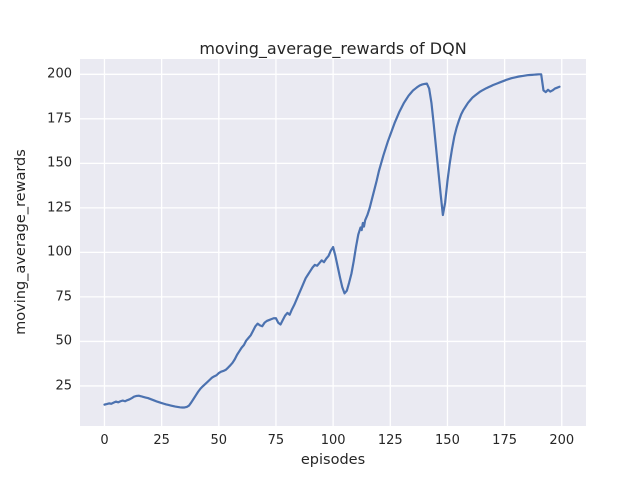 The image size is (640, 480). I want to click on x-tick-label: 125, so click(390, 440).